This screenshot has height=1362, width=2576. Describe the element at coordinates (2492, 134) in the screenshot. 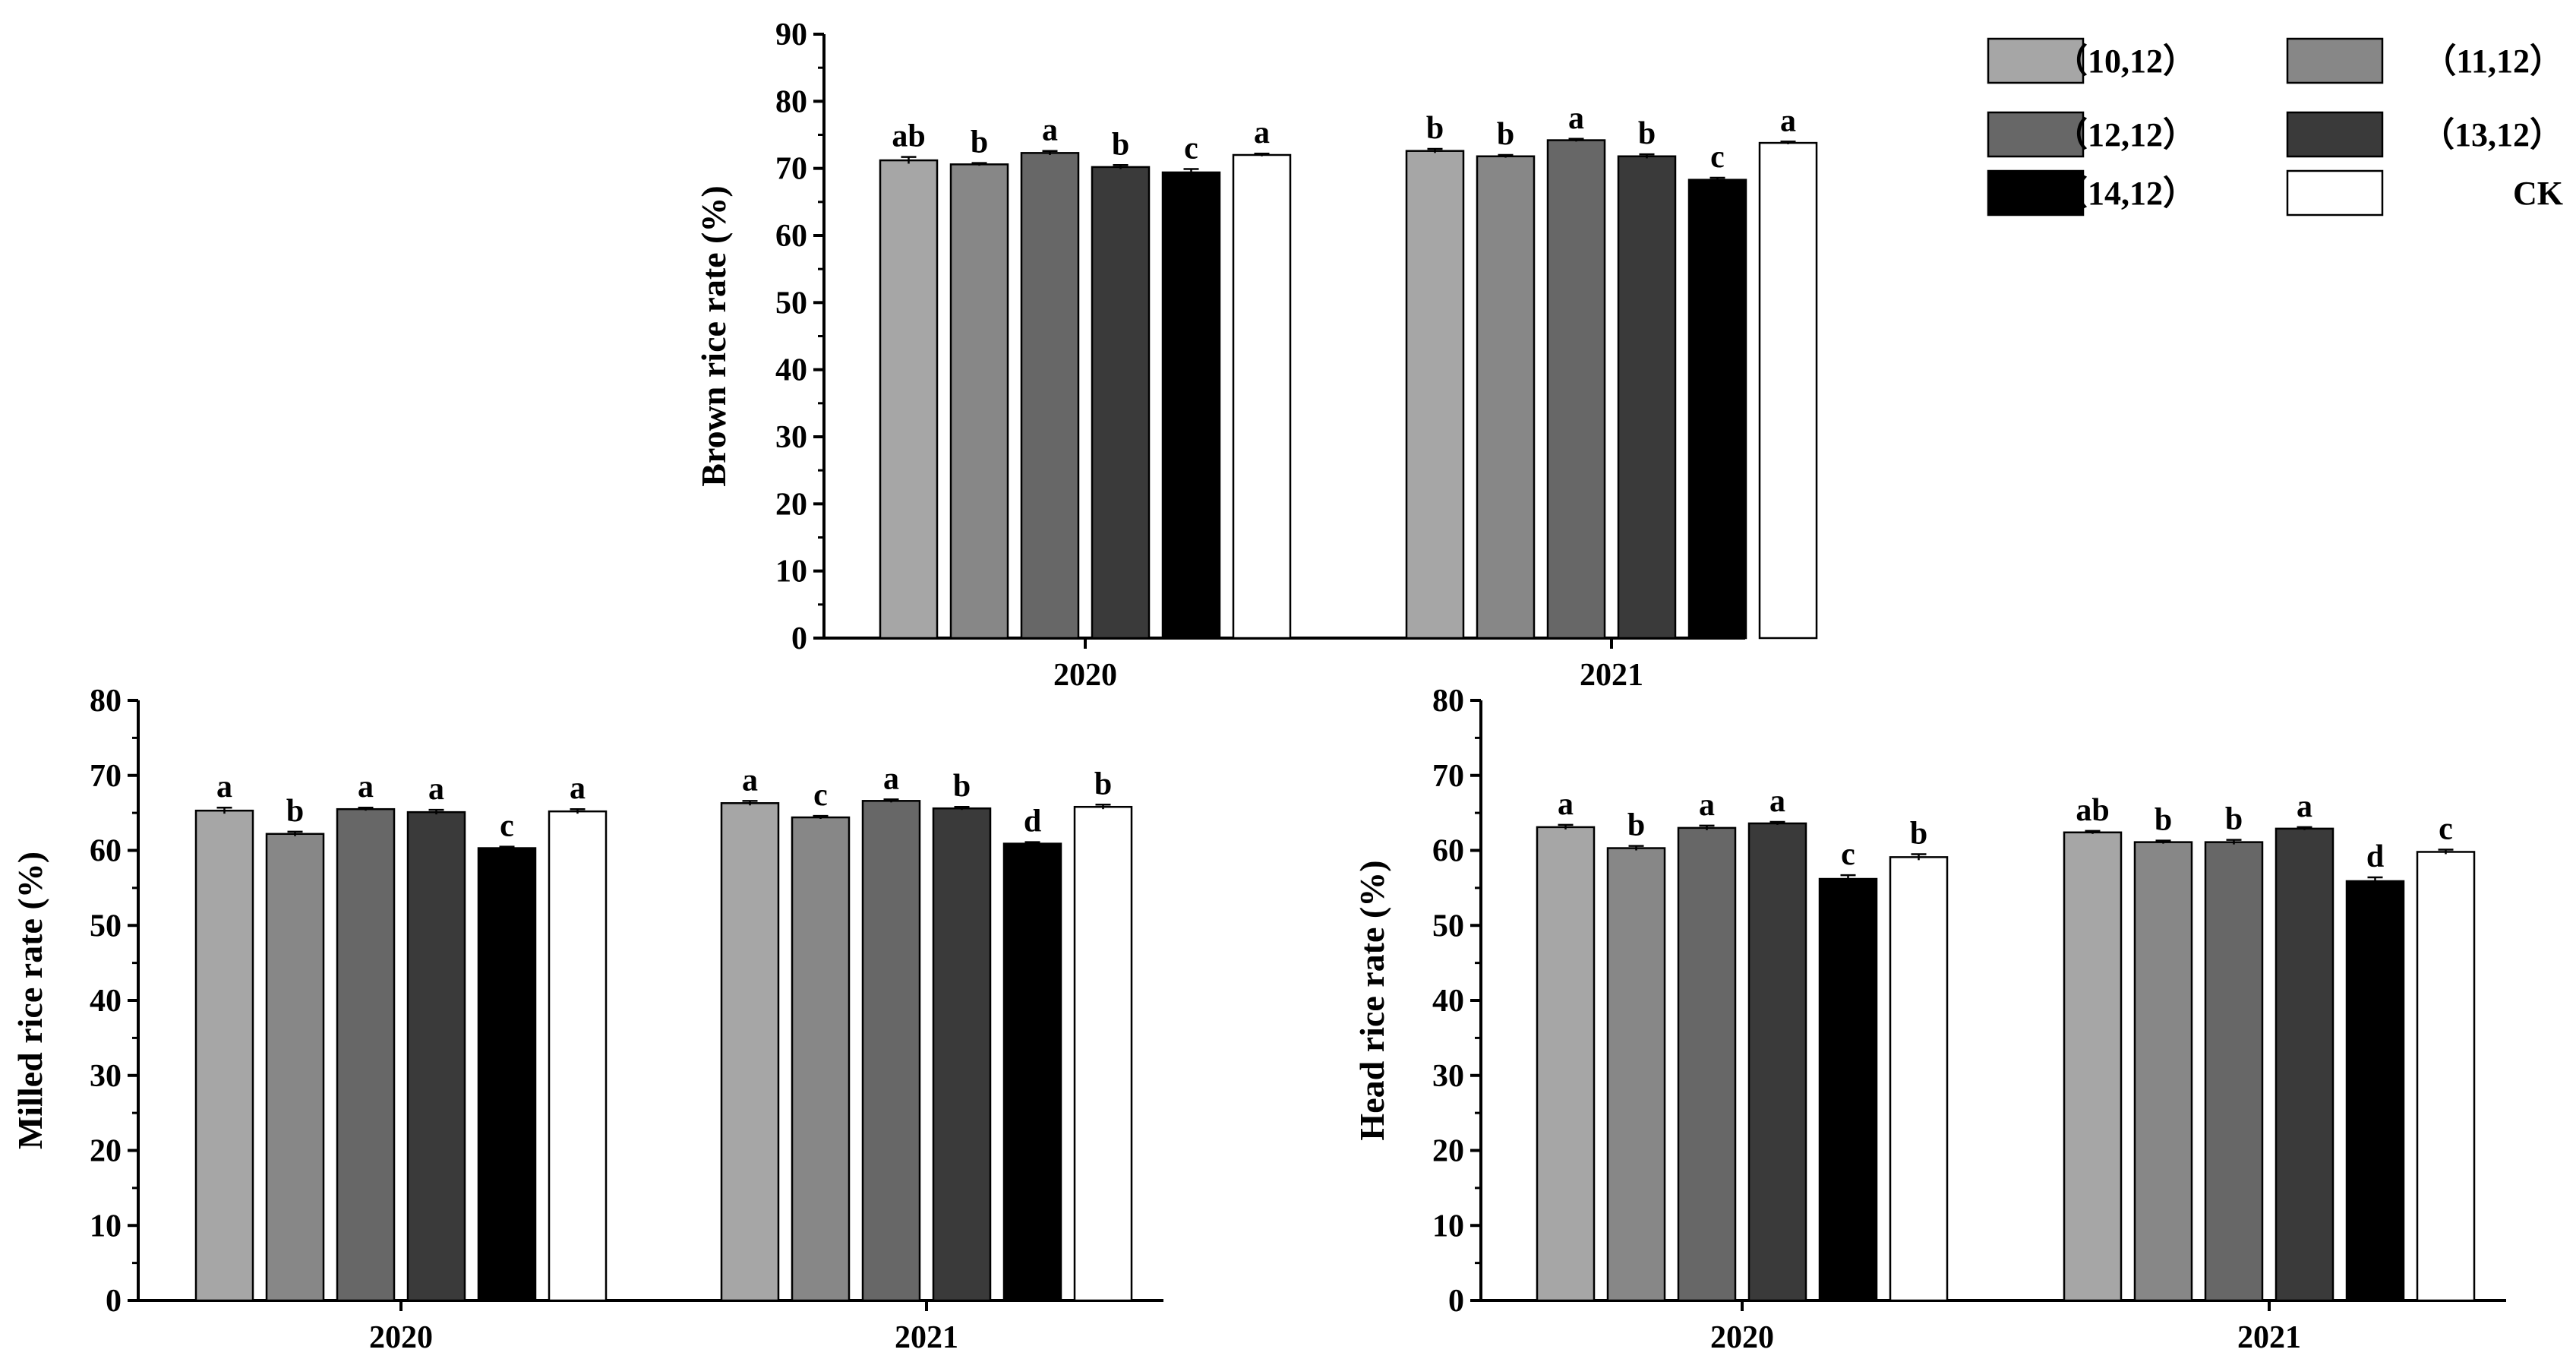

I see `legend-label: （13,12）` at that location.